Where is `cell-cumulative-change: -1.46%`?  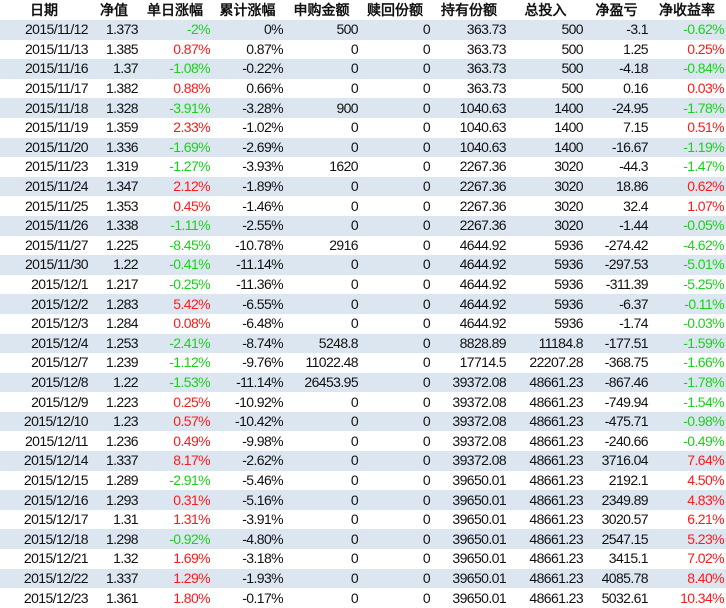
cell-cumulative-change: -1.46% is located at coordinates (262, 205).